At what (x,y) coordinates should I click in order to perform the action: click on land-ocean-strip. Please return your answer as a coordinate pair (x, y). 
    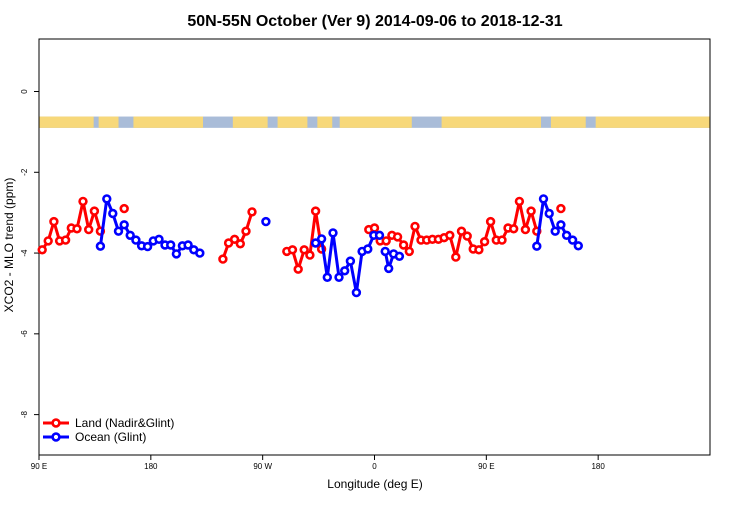
    Looking at the image, I should click on (374, 122).